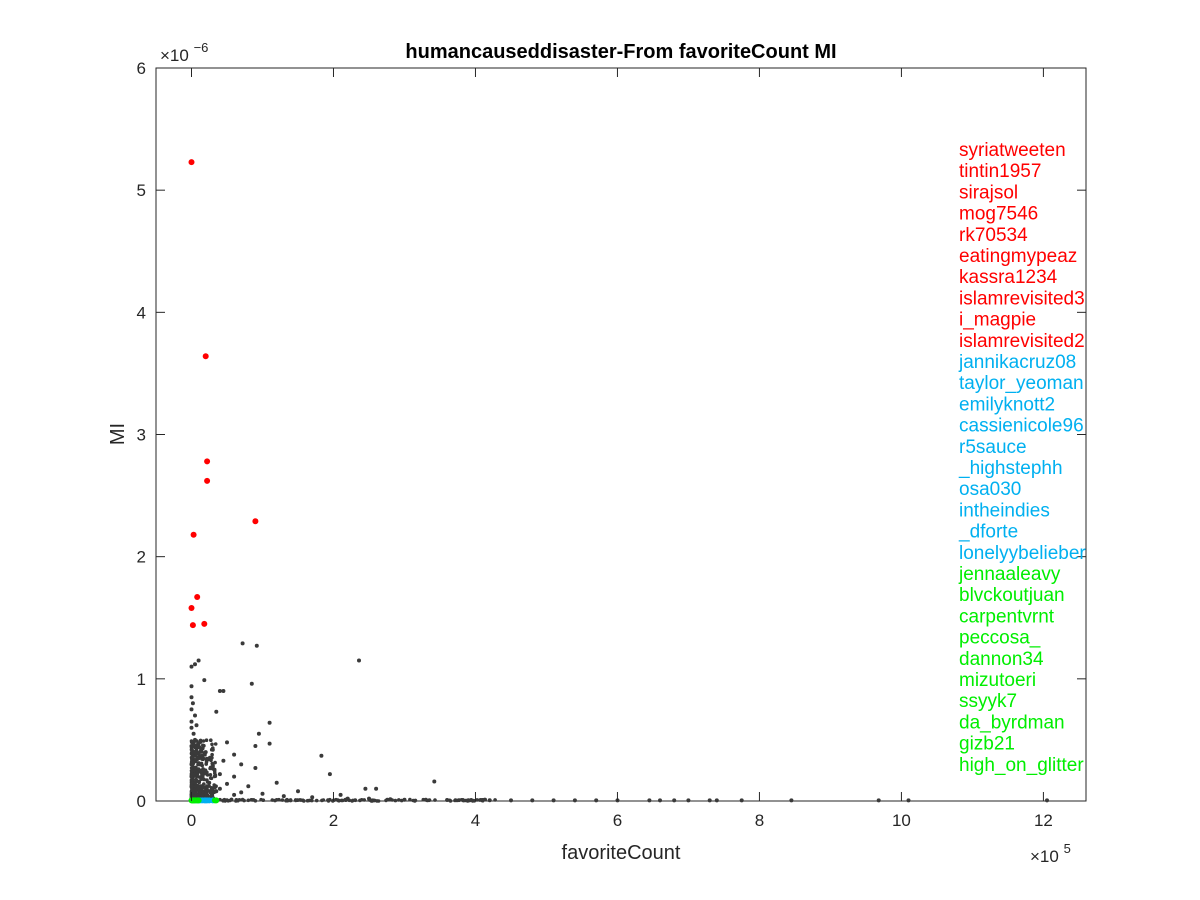 The image size is (1200, 900). Describe the element at coordinates (141, 68) in the screenshot. I see `y-tick-label: 6` at that location.